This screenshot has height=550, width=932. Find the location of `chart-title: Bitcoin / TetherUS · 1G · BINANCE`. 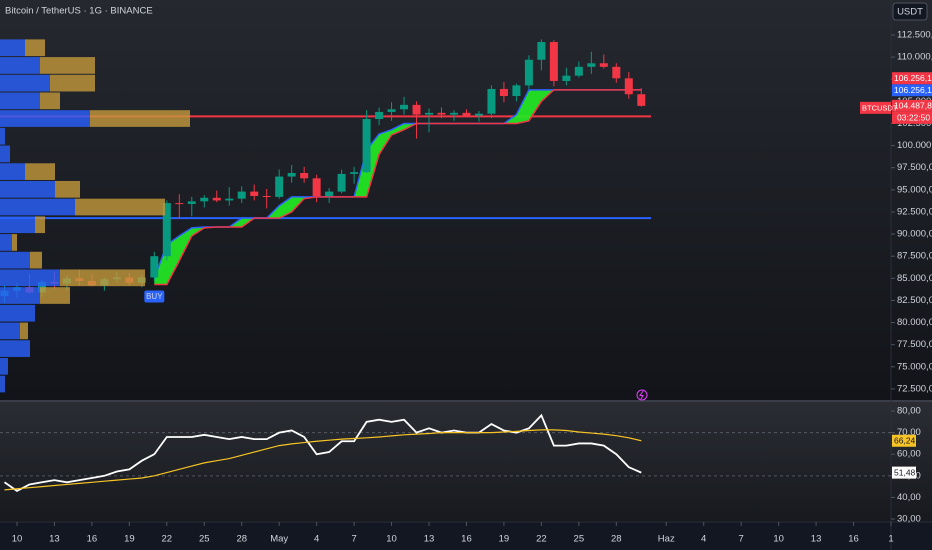

chart-title: Bitcoin / TetherUS · 1G · BINANCE is located at coordinates (79, 11).